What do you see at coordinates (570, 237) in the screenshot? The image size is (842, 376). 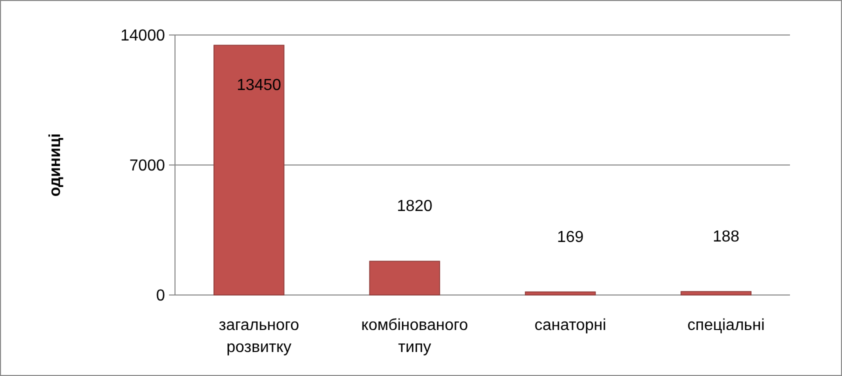 I see `data-label: 169` at bounding box center [570, 237].